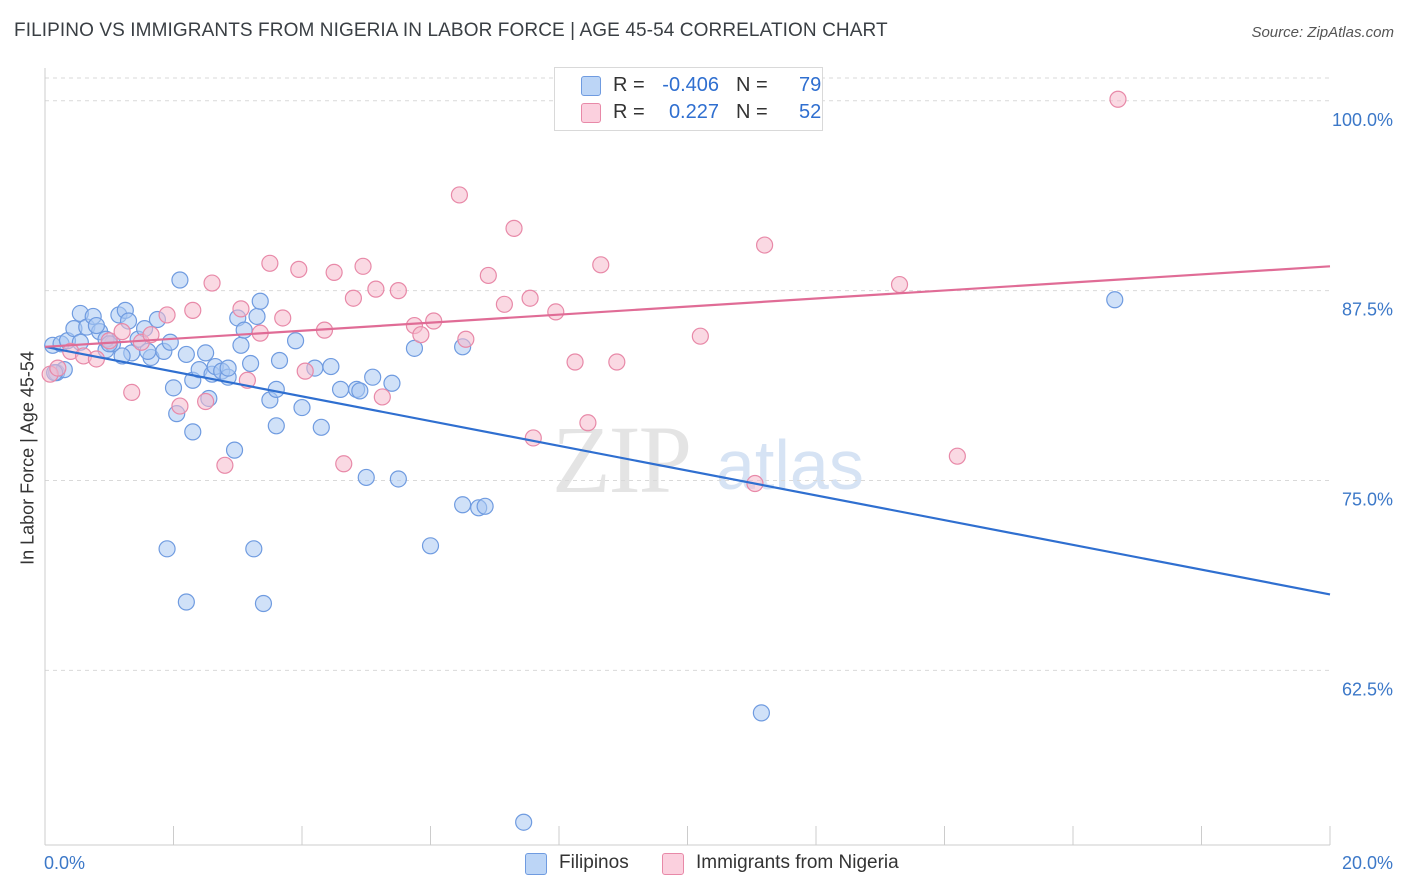 This screenshot has width=1406, height=892. What do you see at coordinates (693, 112) in the screenshot?
I see `legend-r-value: 0.227` at bounding box center [693, 112].